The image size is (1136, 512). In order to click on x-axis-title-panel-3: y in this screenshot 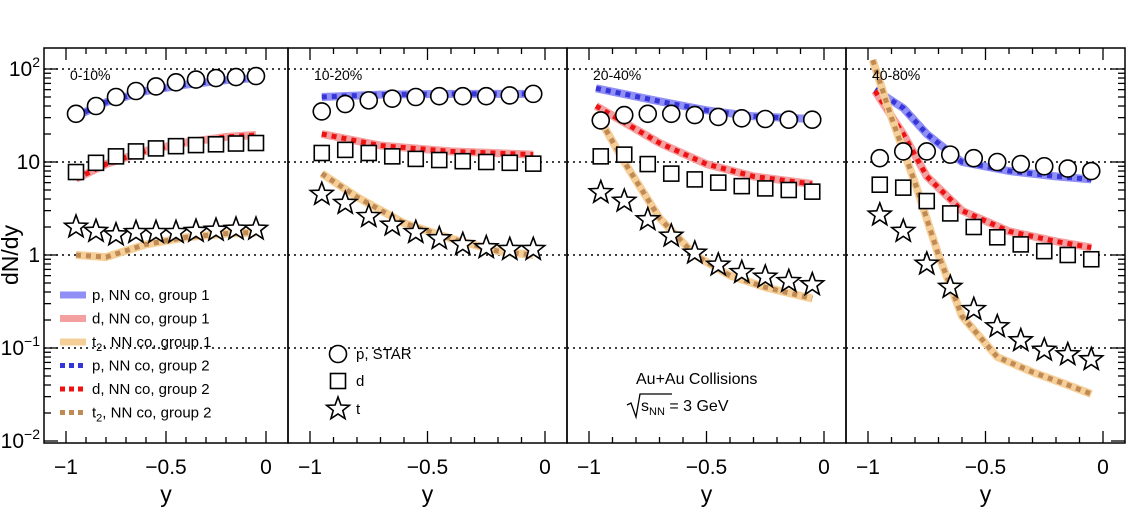, I will do `click(707, 494)`.